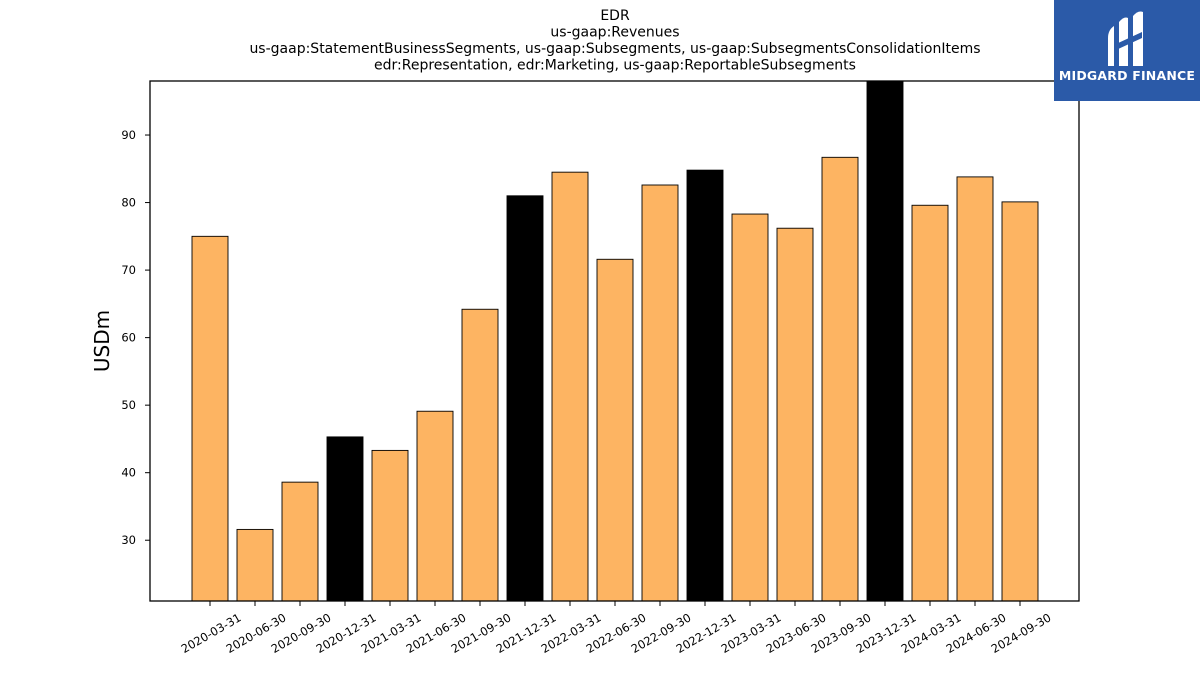  Describe the element at coordinates (1127, 75) in the screenshot. I see `brand-name: MIDGARD FINANCE` at that location.